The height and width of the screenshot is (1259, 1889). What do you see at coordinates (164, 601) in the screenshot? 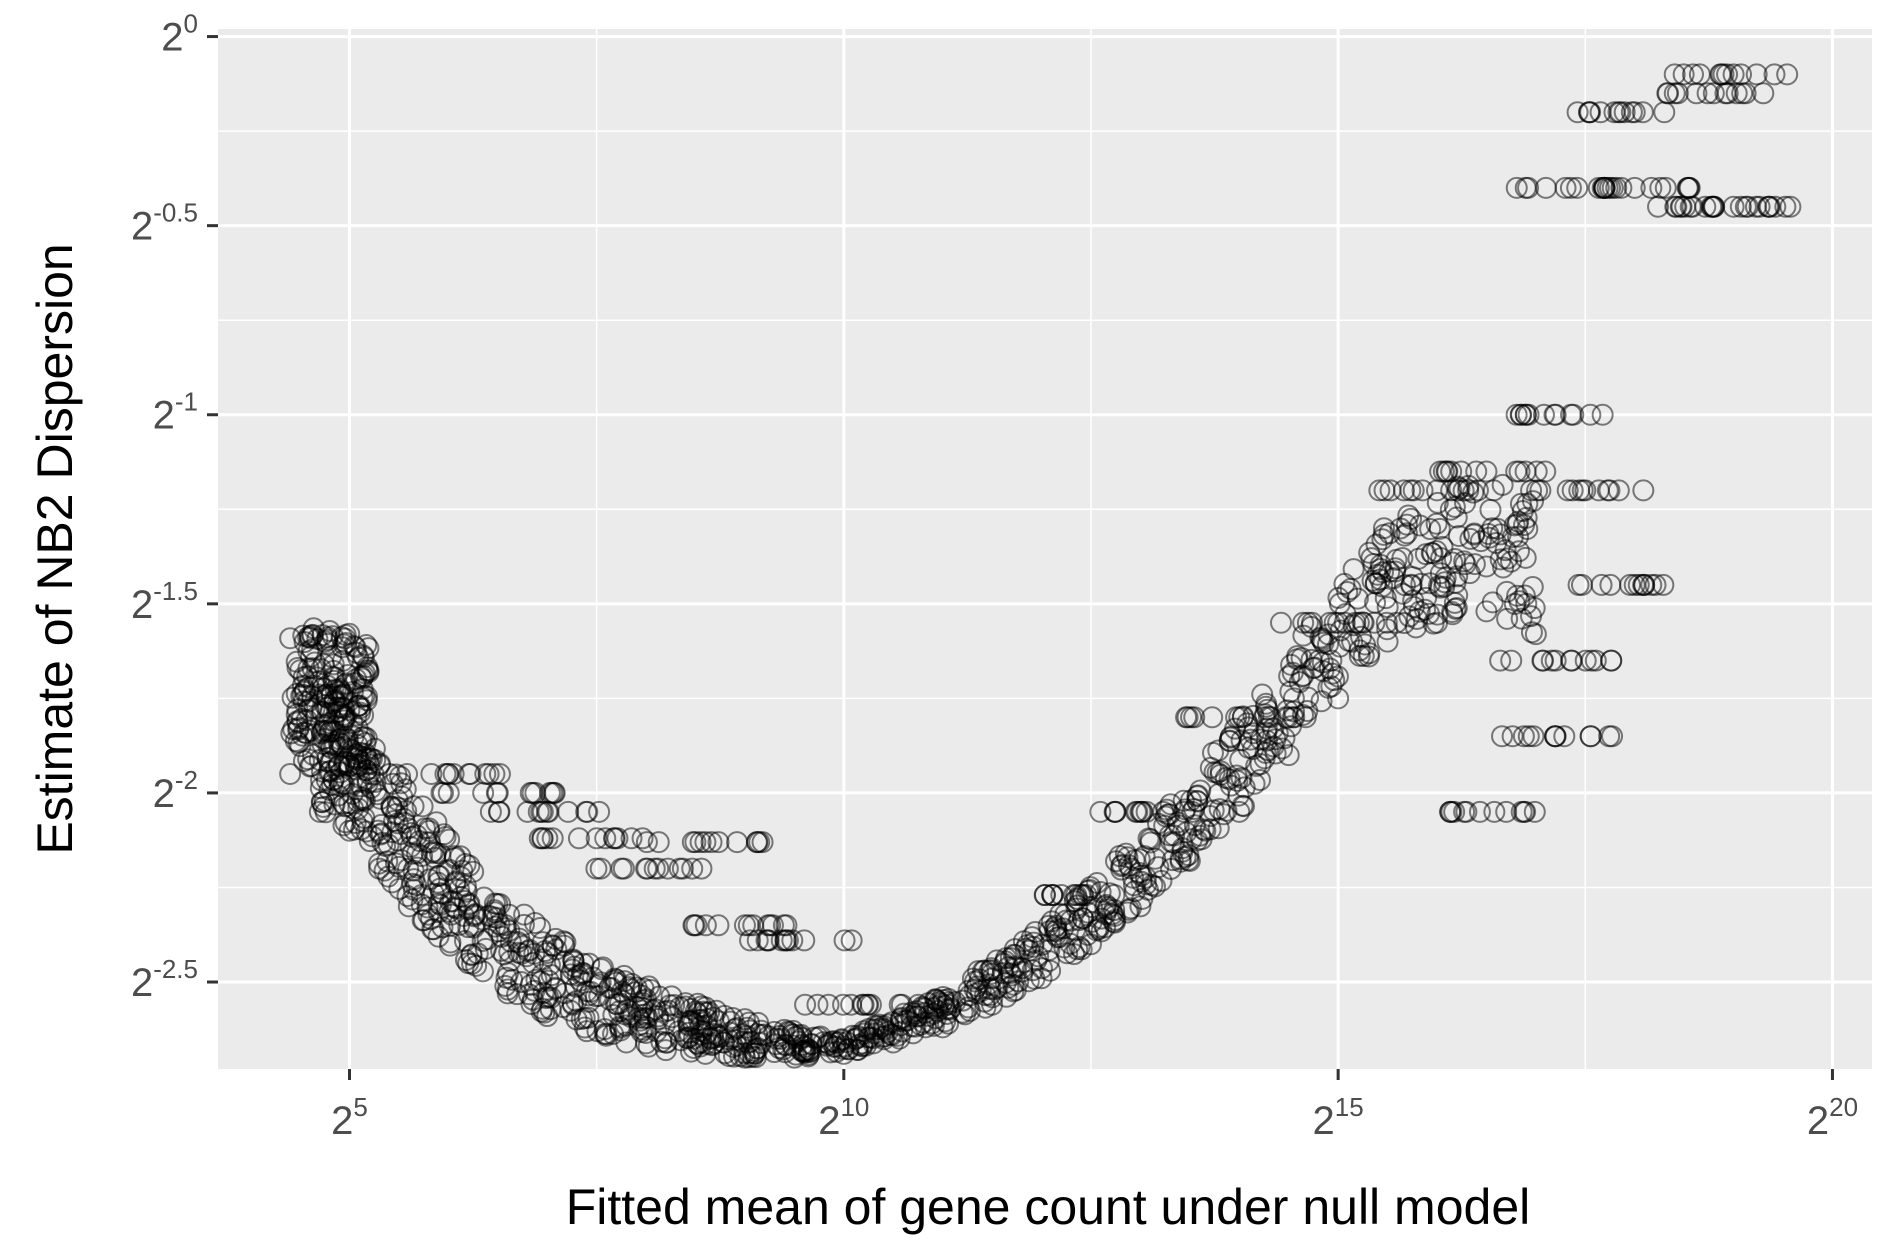
I see `y-tick-label: 2-1.5` at bounding box center [164, 601].